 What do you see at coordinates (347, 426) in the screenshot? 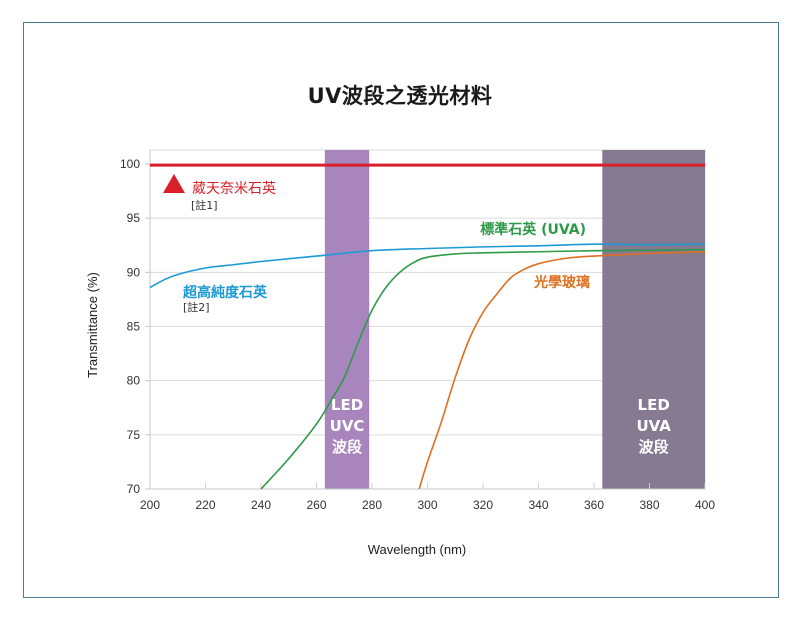
I see `band-label: UVC` at bounding box center [347, 426].